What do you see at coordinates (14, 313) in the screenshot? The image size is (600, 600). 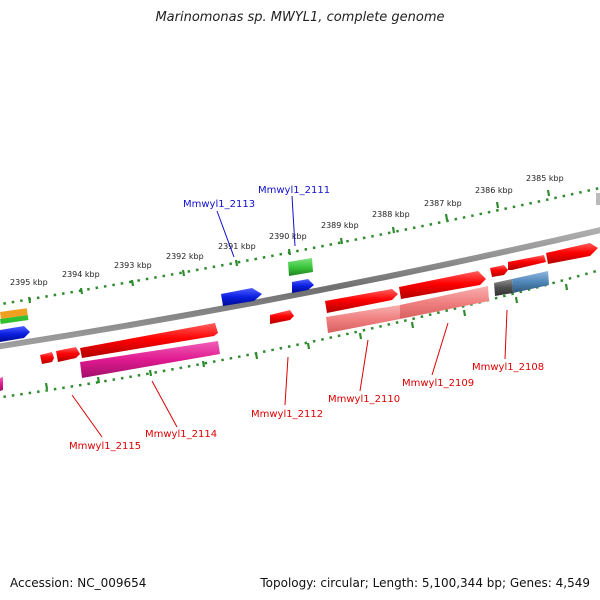 I see `gene-orange-left` at bounding box center [14, 313].